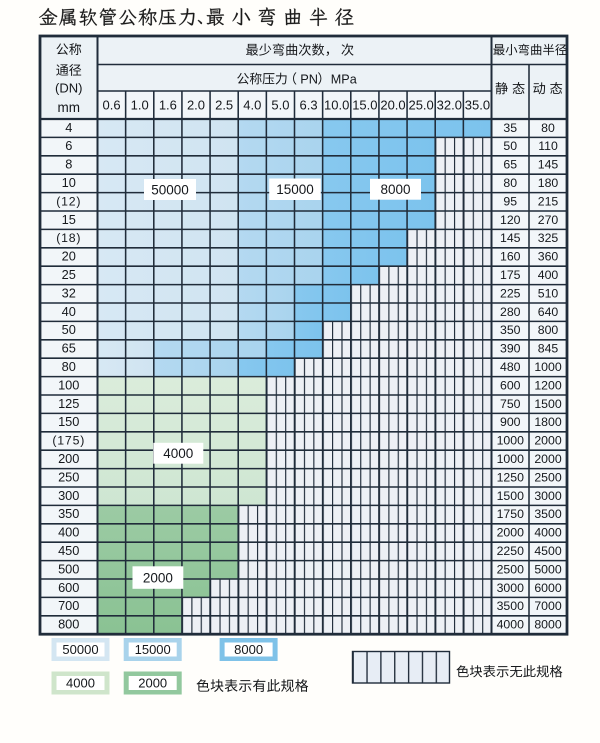 The width and height of the screenshot is (600, 743). What do you see at coordinates (477, 105) in the screenshot?
I see `svg-text: 35.0` at bounding box center [477, 105].